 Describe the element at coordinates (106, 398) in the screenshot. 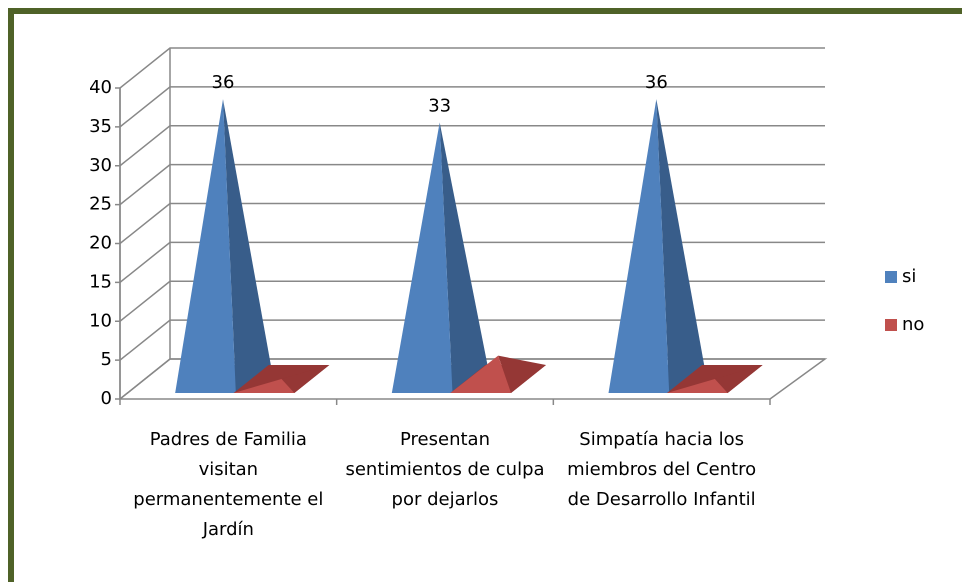

I see `y-tick-label: 0` at that location.